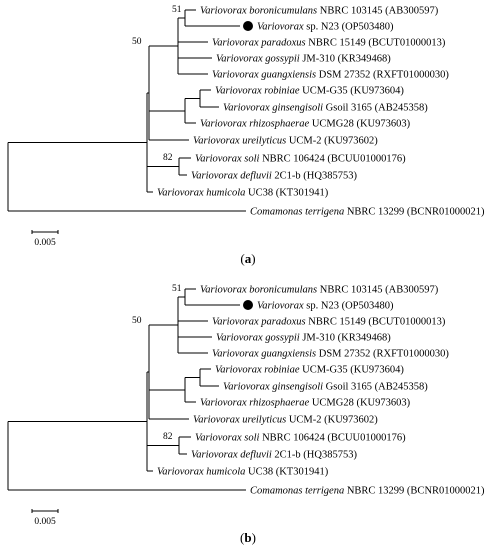 This screenshot has width=497, height=550. I want to click on caption-letter: b, so click(247, 537).